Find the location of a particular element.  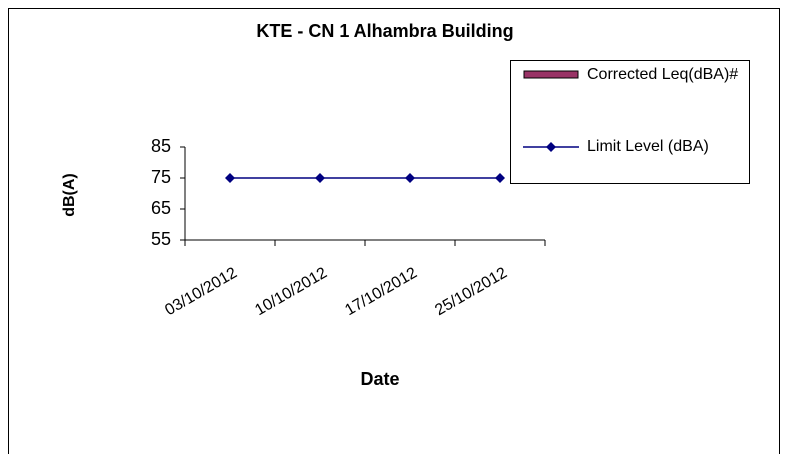

y-tick-label: 75 is located at coordinates (161, 177).